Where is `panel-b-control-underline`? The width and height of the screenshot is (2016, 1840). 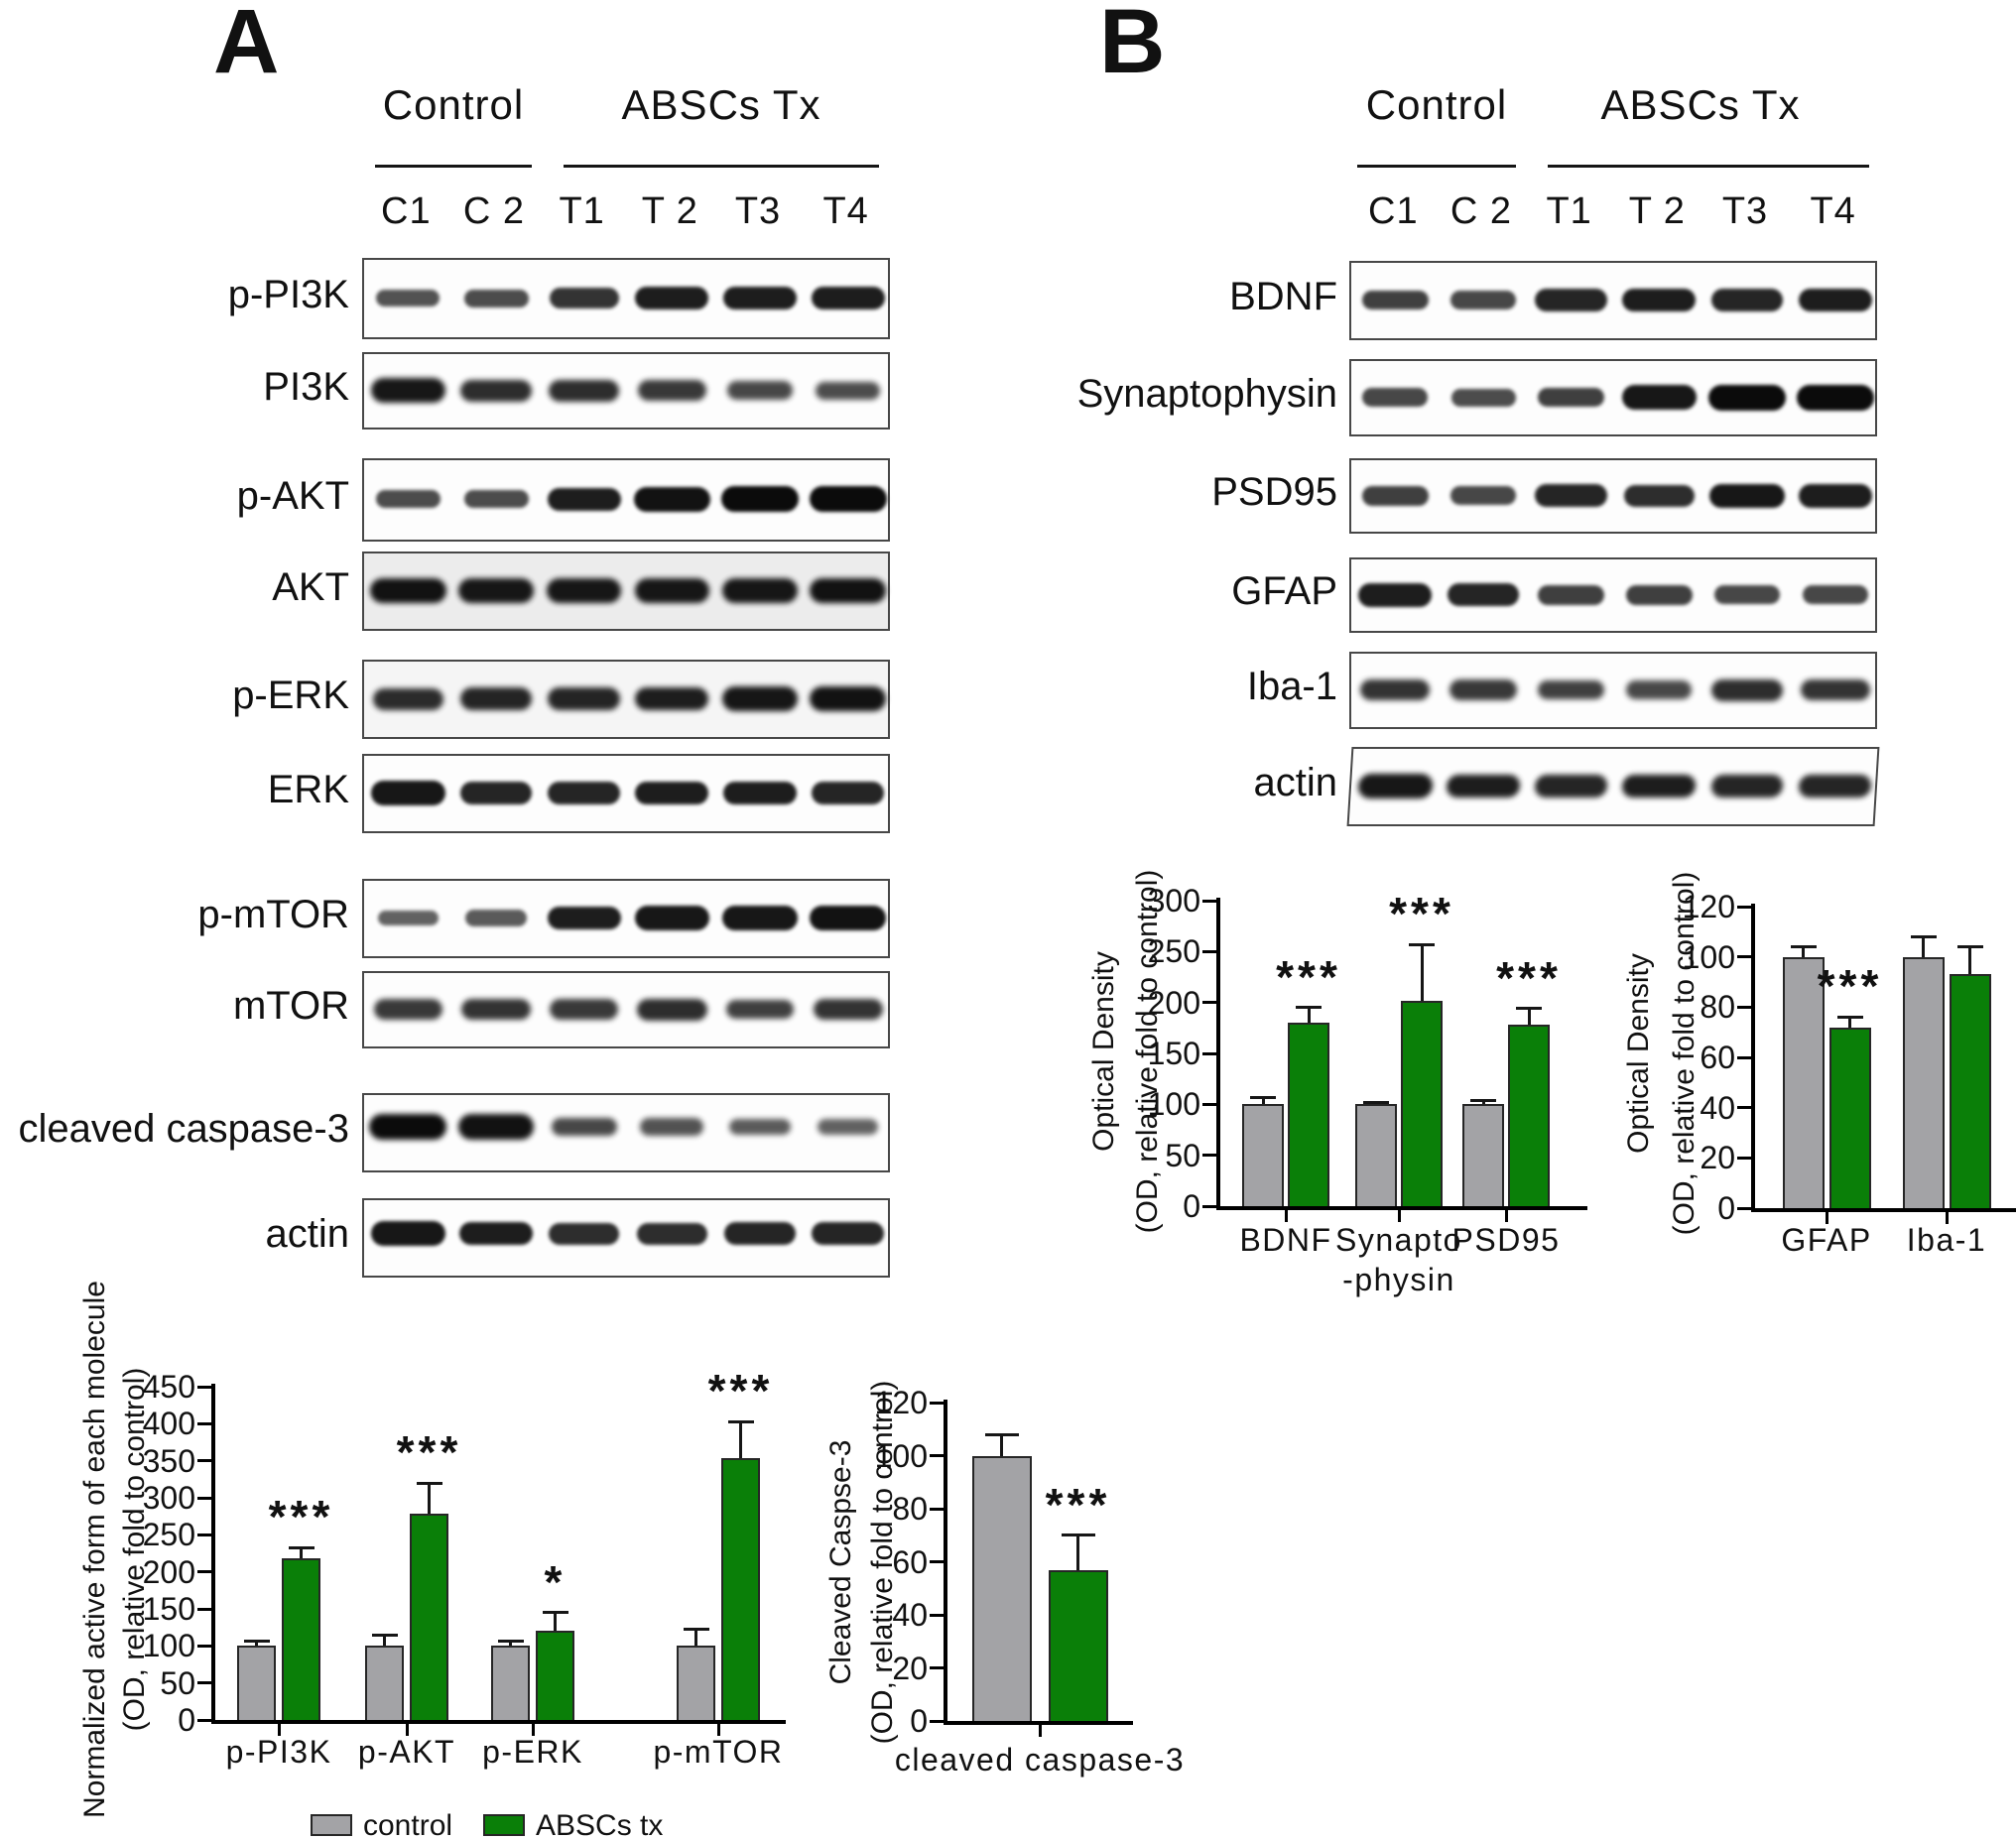
panel-b-control-underline is located at coordinates (1436, 166).